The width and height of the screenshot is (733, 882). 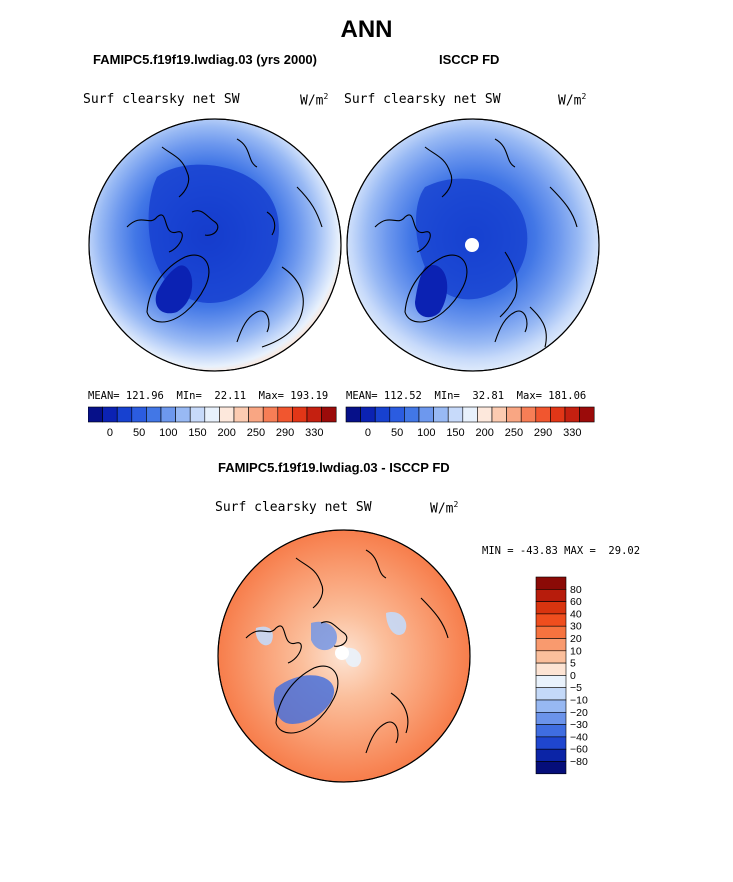 I want to click on diff-colorbar-label: 5, so click(x=573, y=664).